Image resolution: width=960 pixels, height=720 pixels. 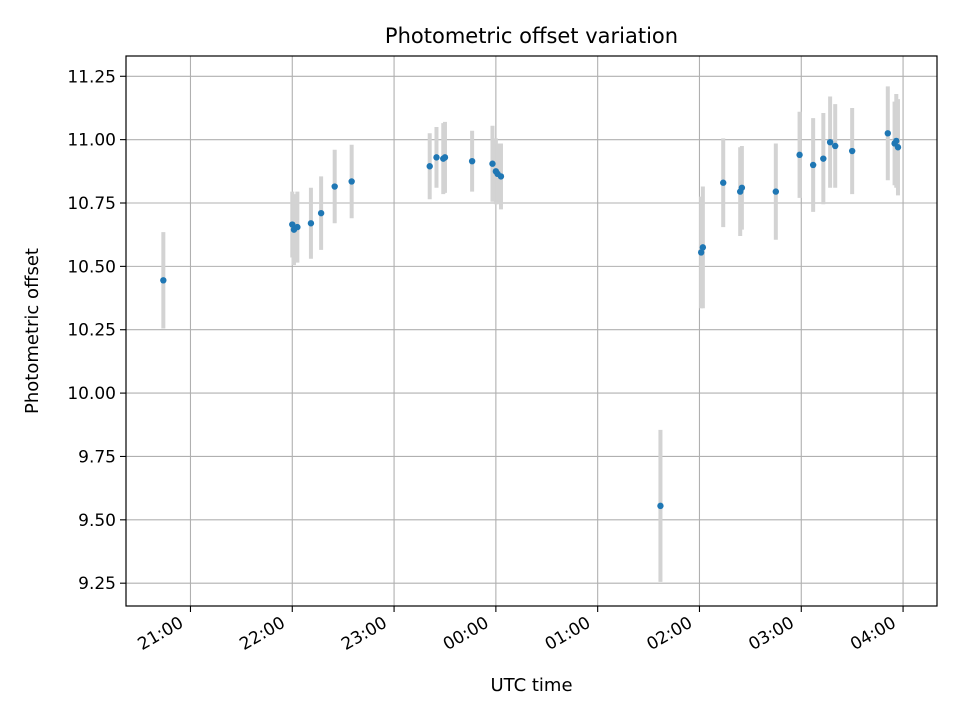 What do you see at coordinates (32, 331) in the screenshot?
I see `y-axis-label: Photometric offset` at bounding box center [32, 331].